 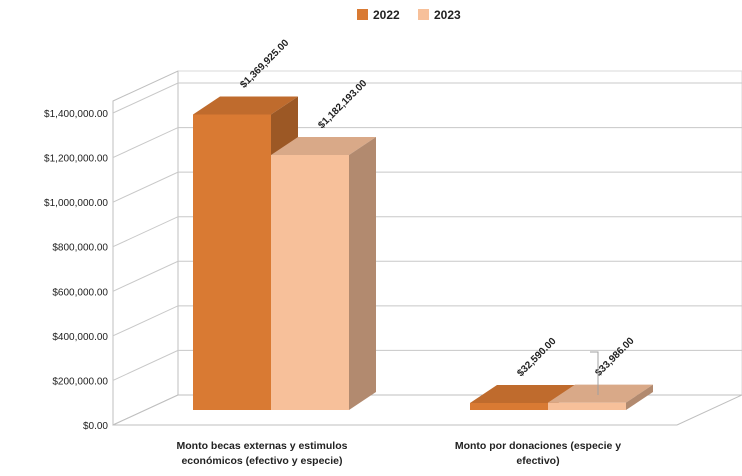 I want to click on y-tick-label: $1,000,000.00, so click(x=76, y=203).